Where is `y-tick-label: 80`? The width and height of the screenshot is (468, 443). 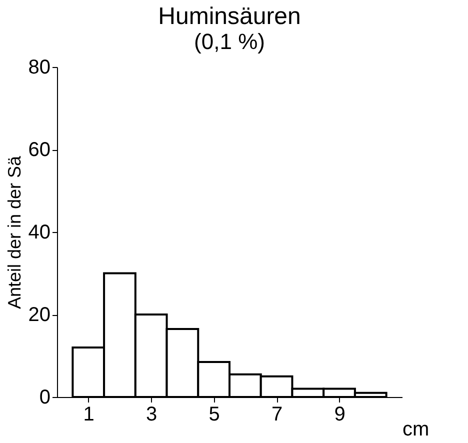 y-tick-label: 80 is located at coordinates (39, 67).